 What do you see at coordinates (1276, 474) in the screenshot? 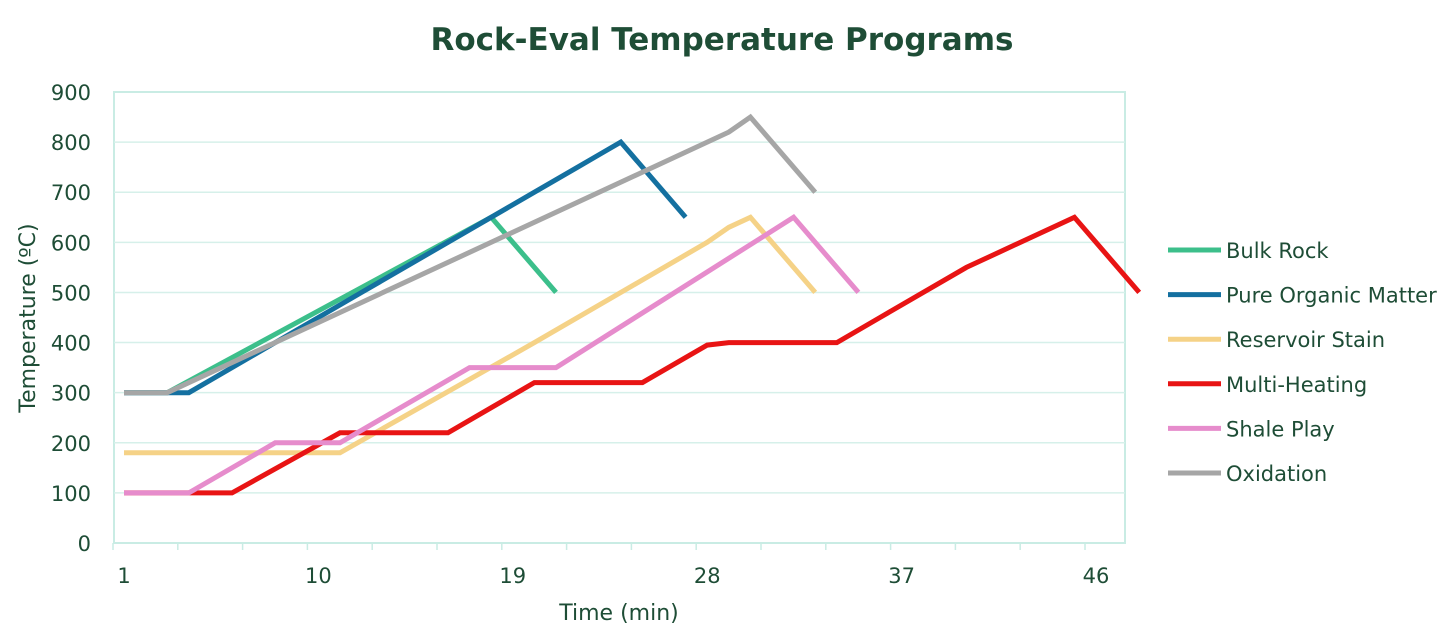
I see `legend-label-oxidation: Oxidation` at bounding box center [1276, 474].